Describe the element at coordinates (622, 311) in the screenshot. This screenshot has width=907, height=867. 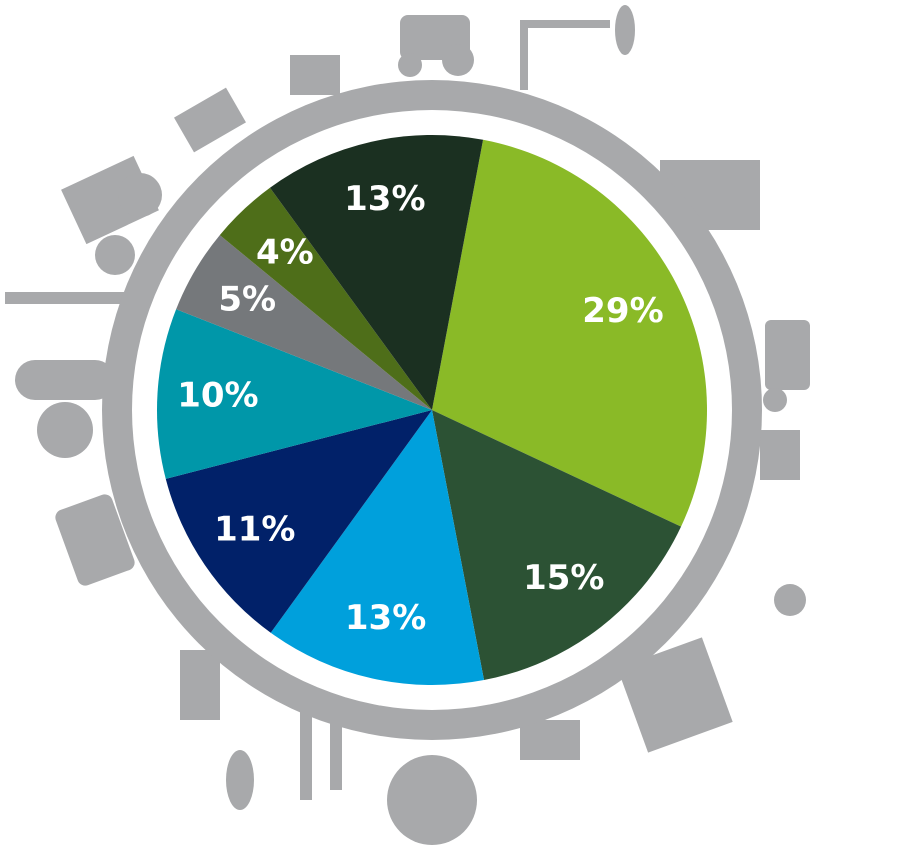
I see `data-label: 29%` at that location.